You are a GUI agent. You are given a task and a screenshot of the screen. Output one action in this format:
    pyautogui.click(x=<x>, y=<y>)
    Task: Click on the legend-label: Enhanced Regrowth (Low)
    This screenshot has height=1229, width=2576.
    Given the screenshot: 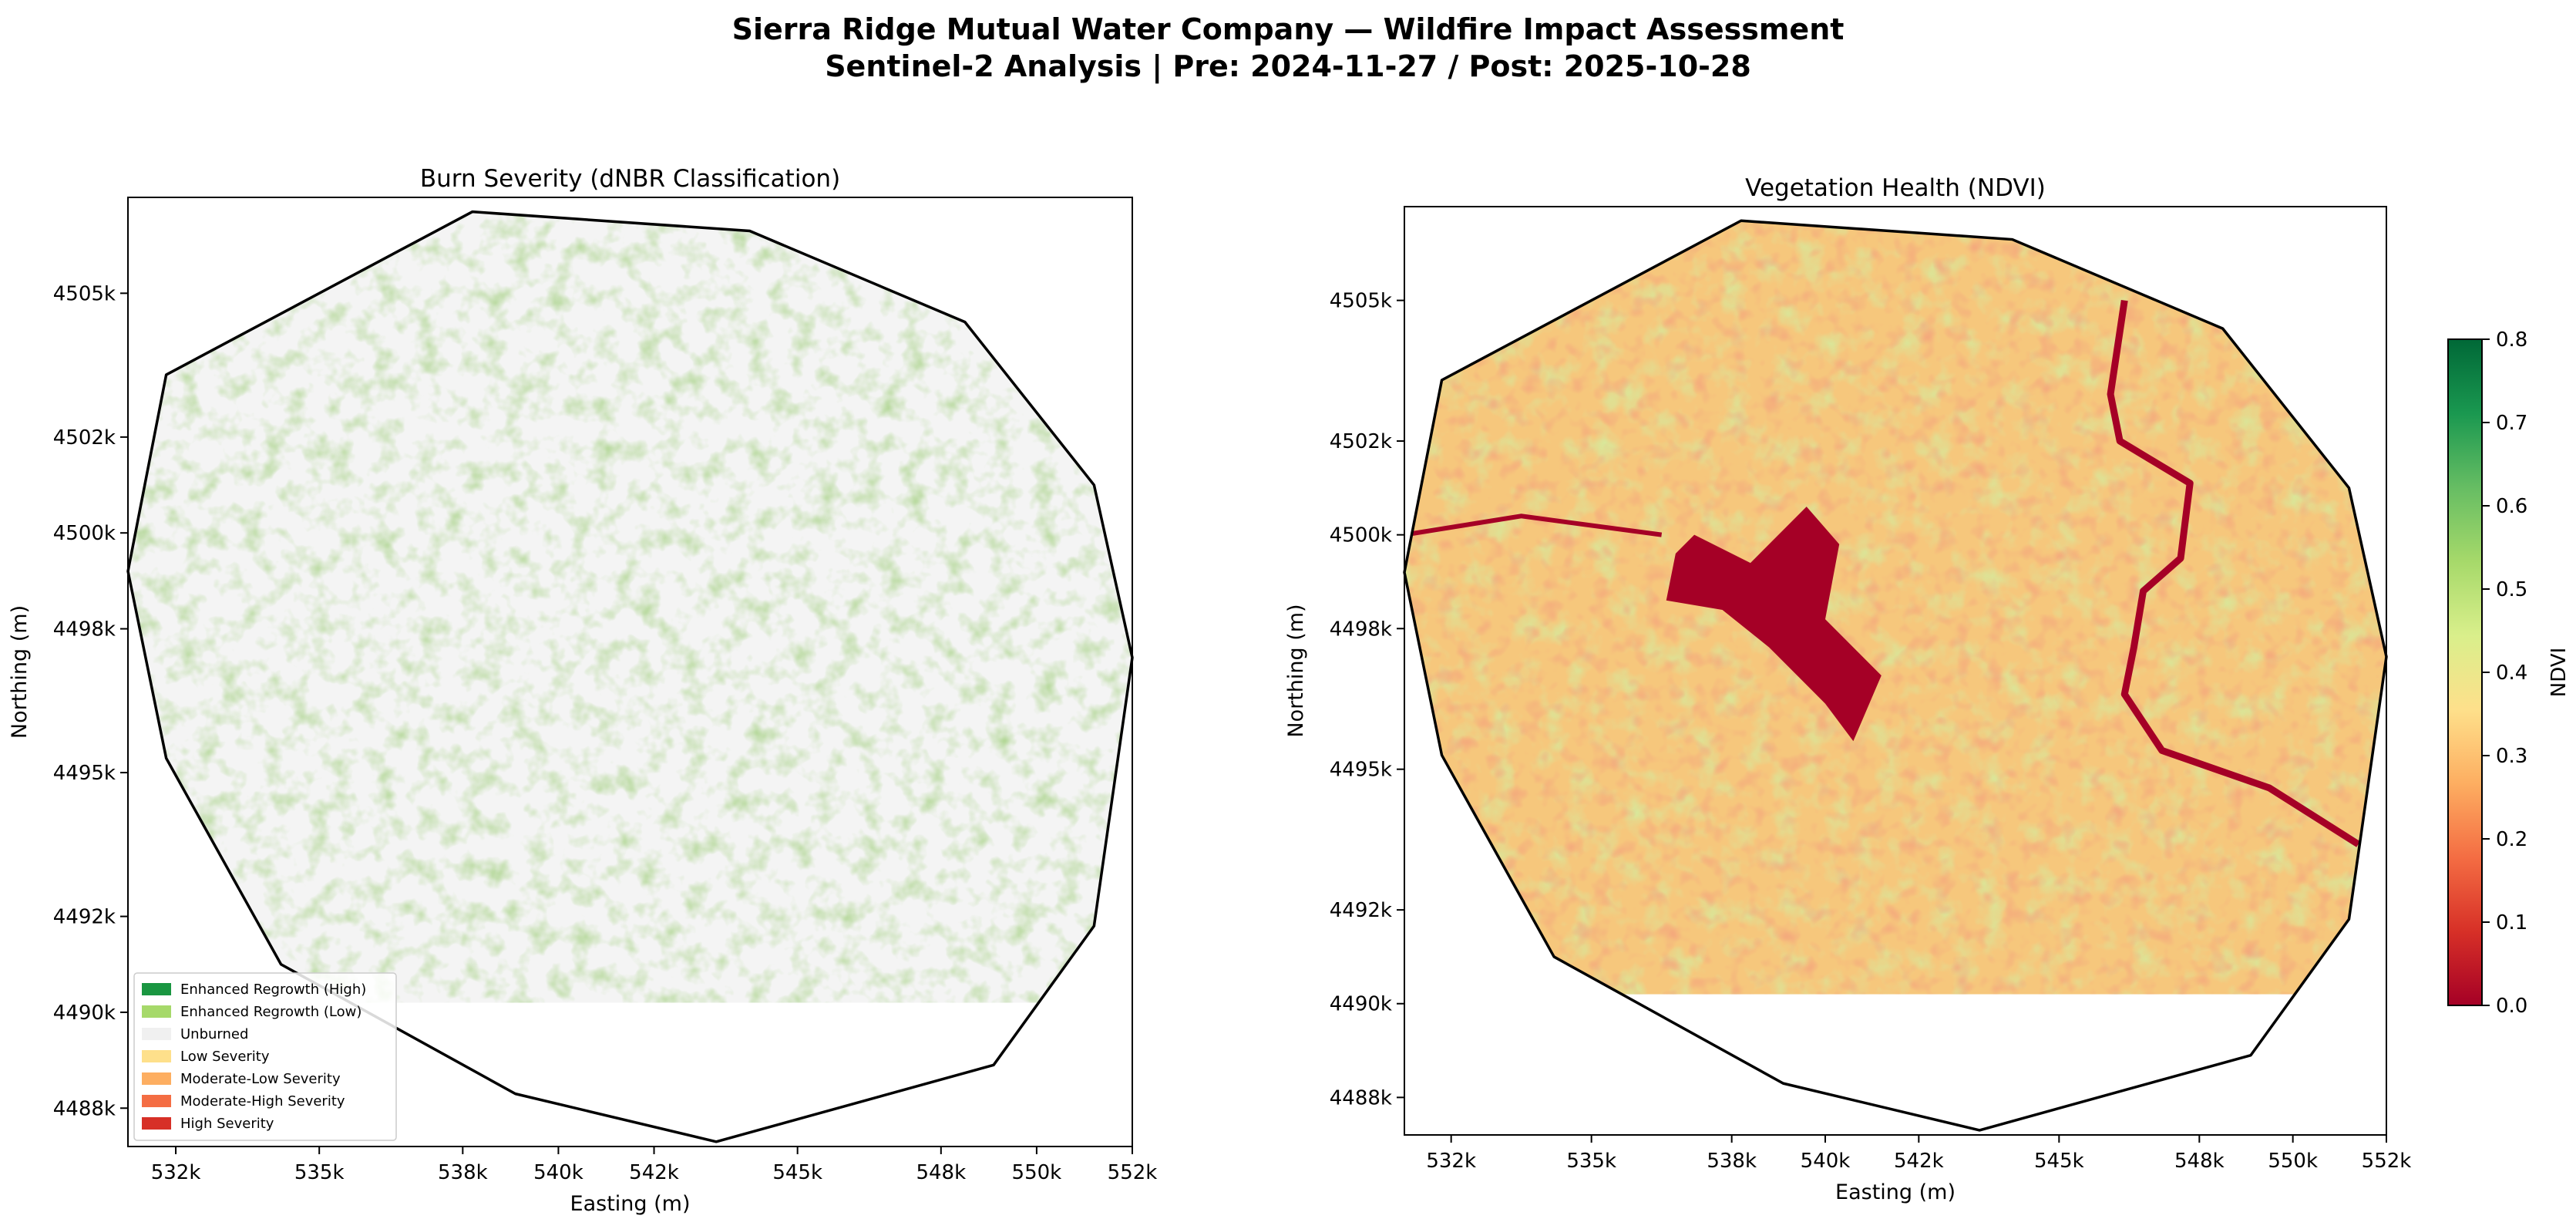 What is the action you would take?
    pyautogui.click(x=271, y=1012)
    